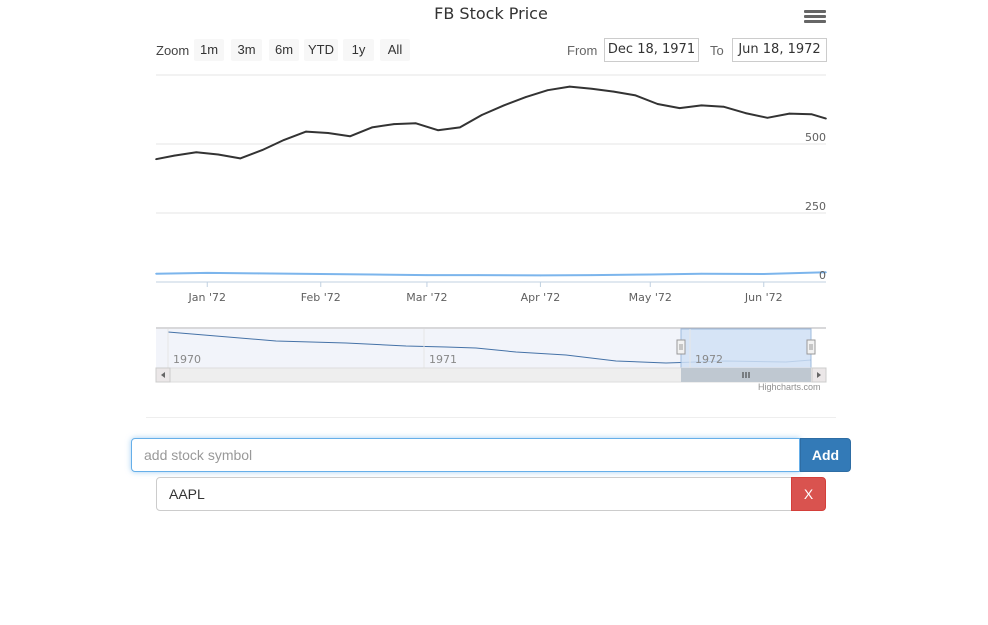 This screenshot has height=625, width=988. I want to click on price-series-line, so click(491, 123).